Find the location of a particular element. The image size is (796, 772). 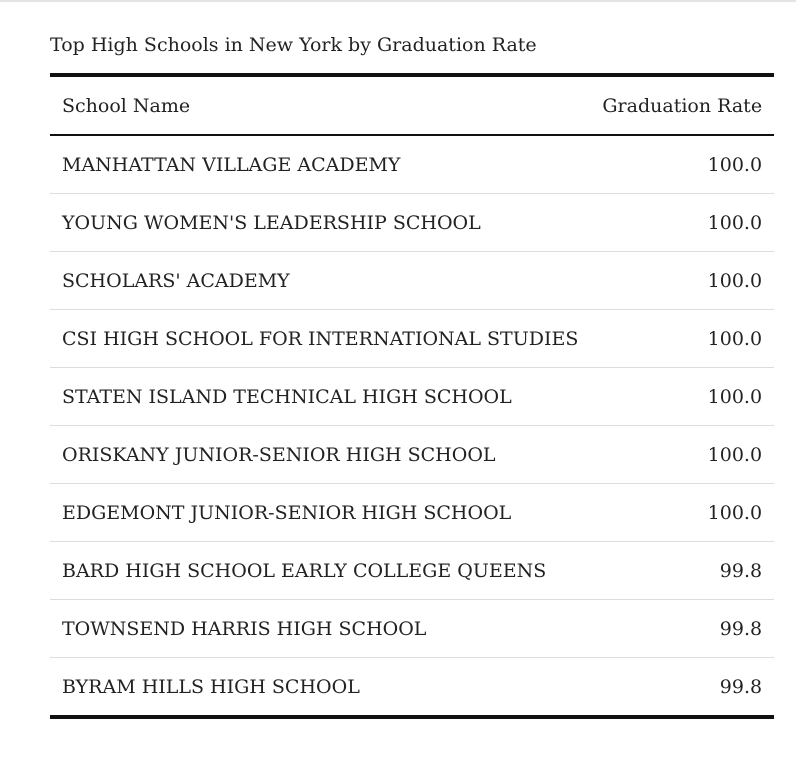

header-row: School Name Graduation Rate is located at coordinates (412, 105).